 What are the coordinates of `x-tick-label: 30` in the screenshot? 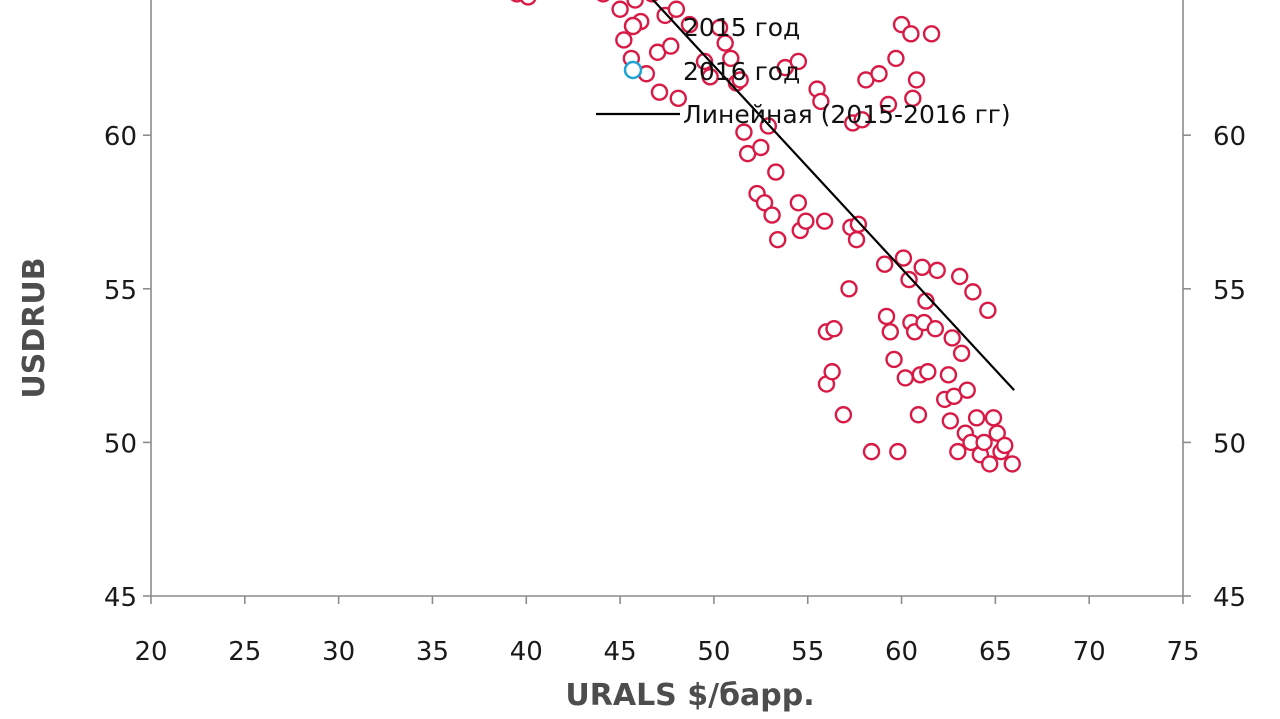 It's located at (338, 652).